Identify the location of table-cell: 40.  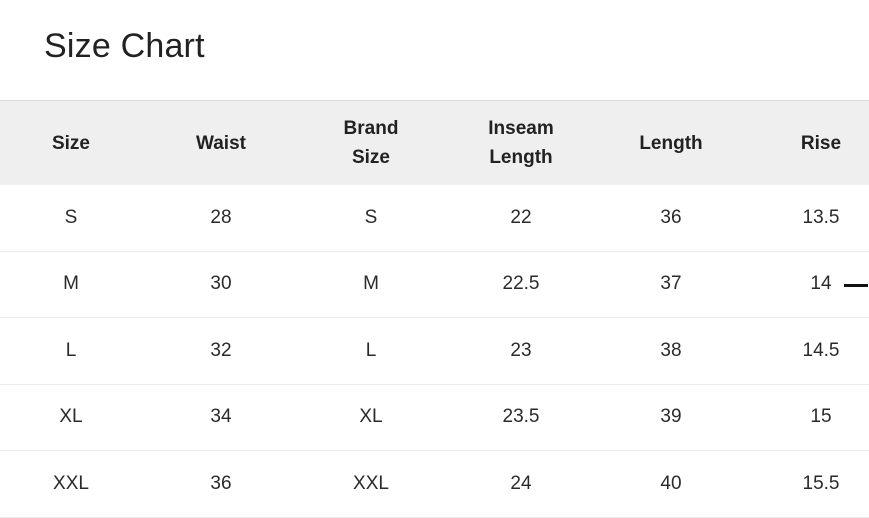
(671, 483).